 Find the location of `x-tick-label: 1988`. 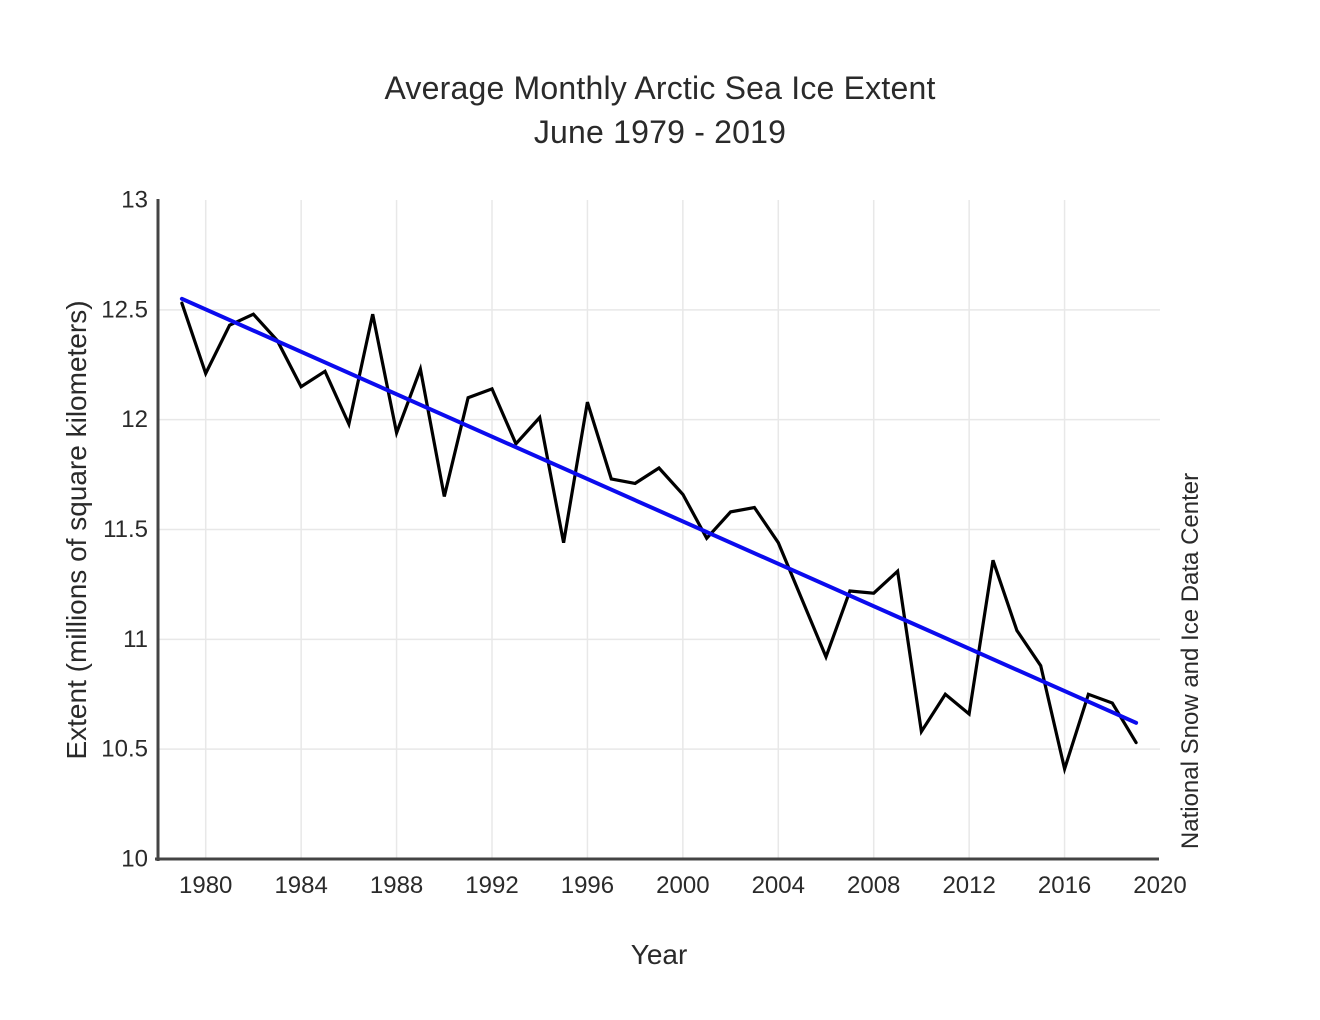

x-tick-label: 1988 is located at coordinates (396, 885).